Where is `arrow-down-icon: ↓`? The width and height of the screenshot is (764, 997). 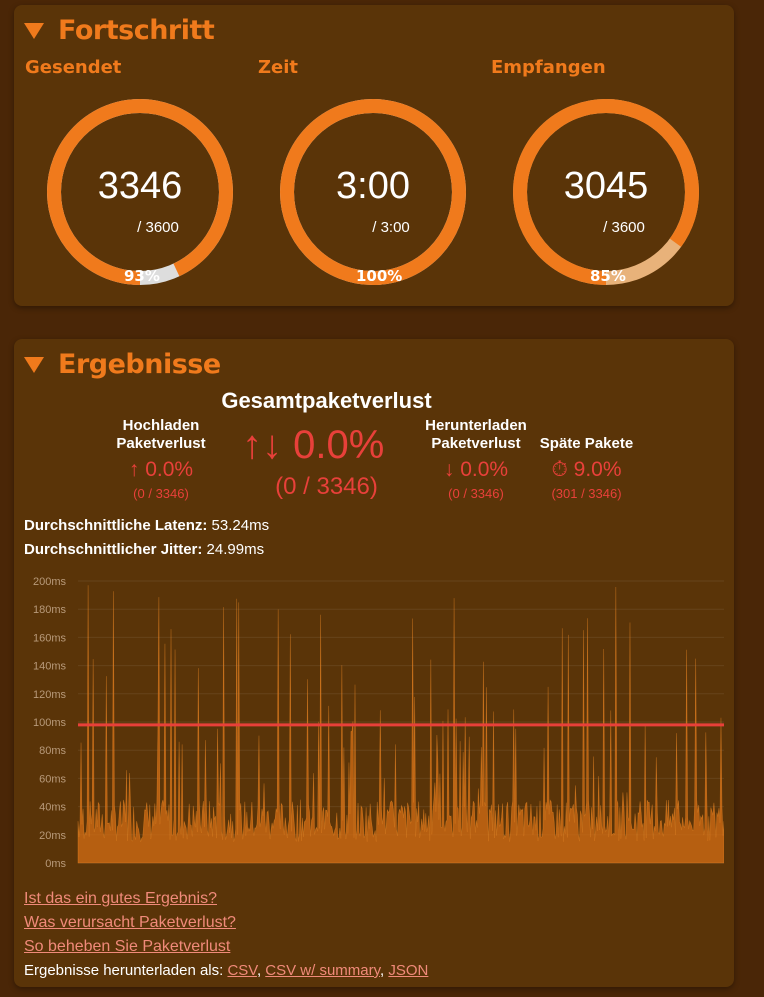 arrow-down-icon: ↓ is located at coordinates (449, 469).